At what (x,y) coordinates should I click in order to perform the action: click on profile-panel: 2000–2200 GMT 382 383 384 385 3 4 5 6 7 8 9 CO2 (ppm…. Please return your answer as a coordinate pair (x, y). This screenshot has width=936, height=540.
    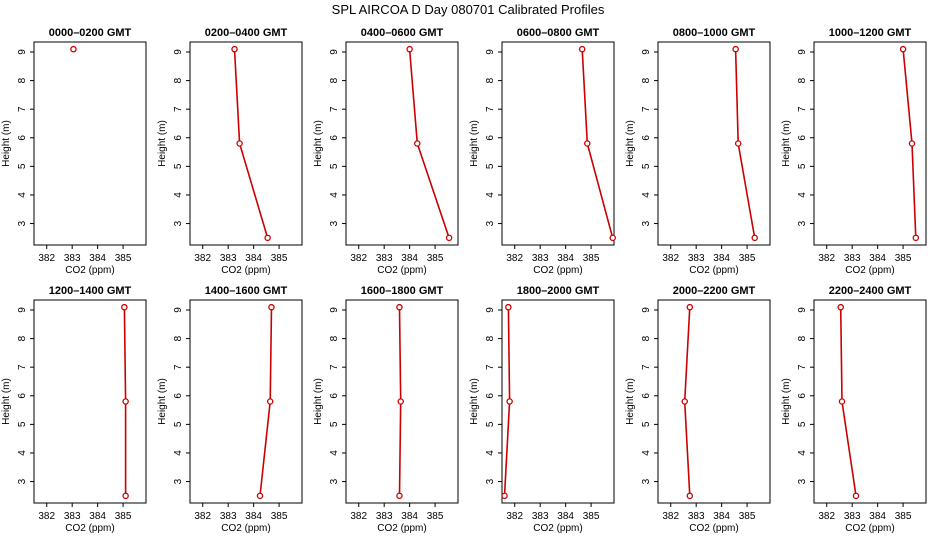
    Looking at the image, I should click on (698, 409).